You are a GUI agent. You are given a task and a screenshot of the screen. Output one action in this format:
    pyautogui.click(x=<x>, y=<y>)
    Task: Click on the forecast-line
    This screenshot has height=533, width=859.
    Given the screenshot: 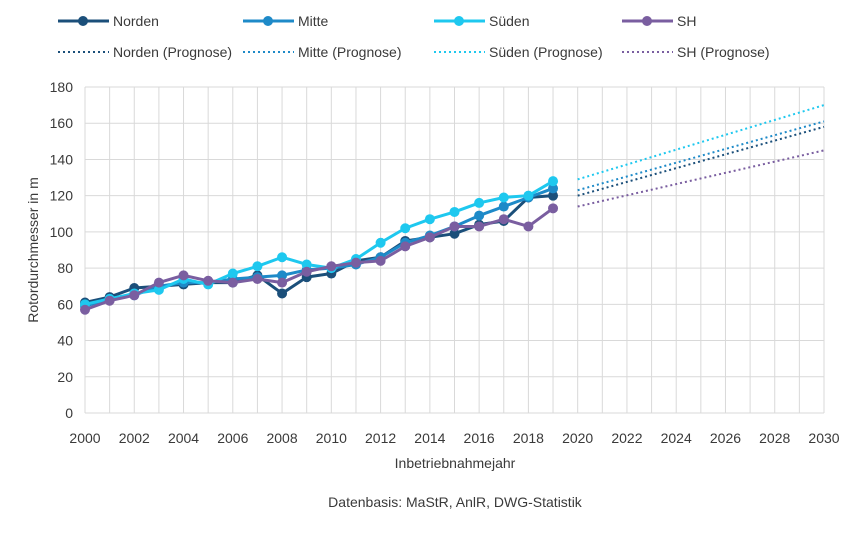 What is the action you would take?
    pyautogui.click(x=701, y=178)
    